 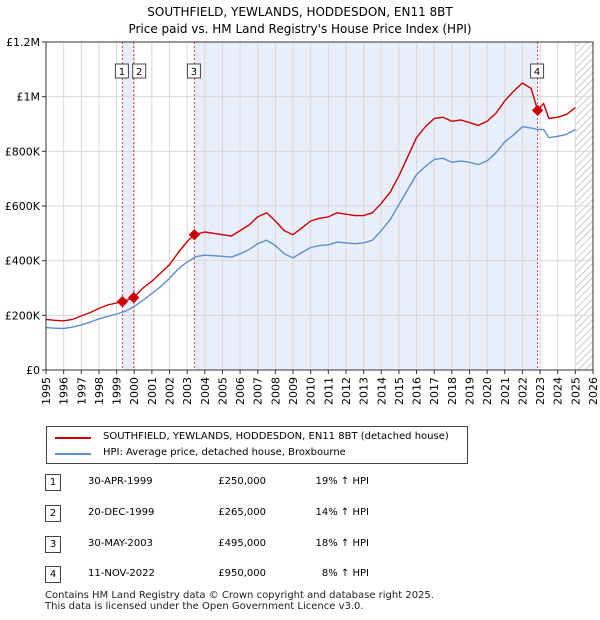 What do you see at coordinates (46, 391) in the screenshot?
I see `x-tick-label: 1995` at bounding box center [46, 391].